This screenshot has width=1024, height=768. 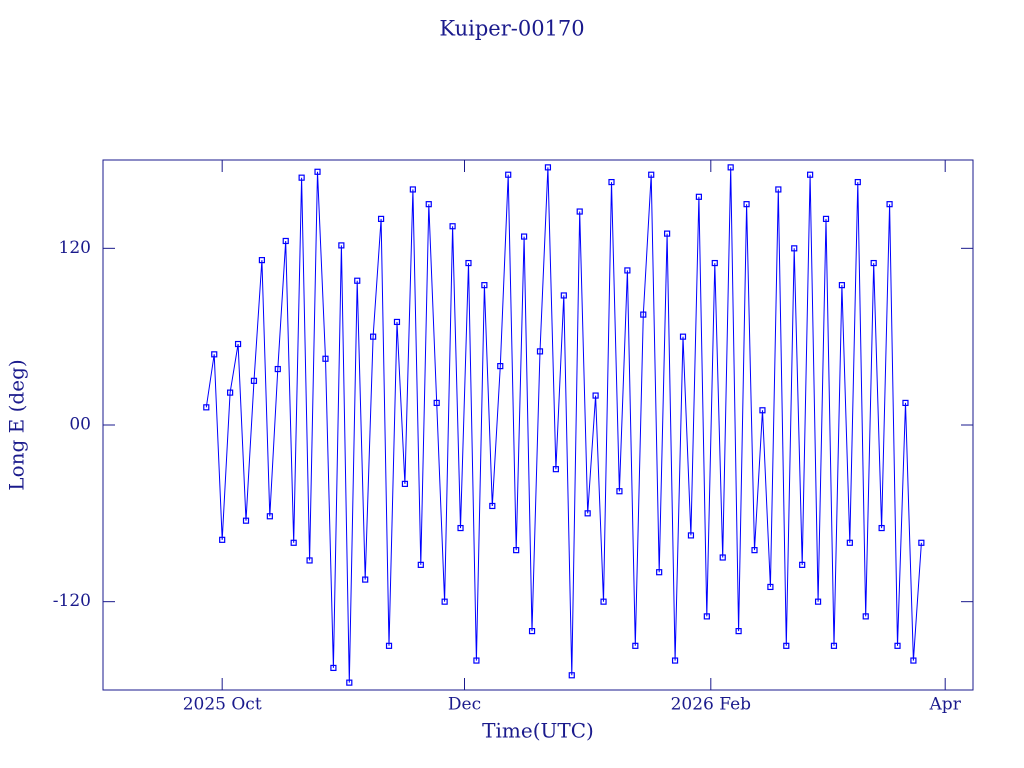 What do you see at coordinates (222, 705) in the screenshot?
I see `x-tick-label: 2025 Oct` at bounding box center [222, 705].